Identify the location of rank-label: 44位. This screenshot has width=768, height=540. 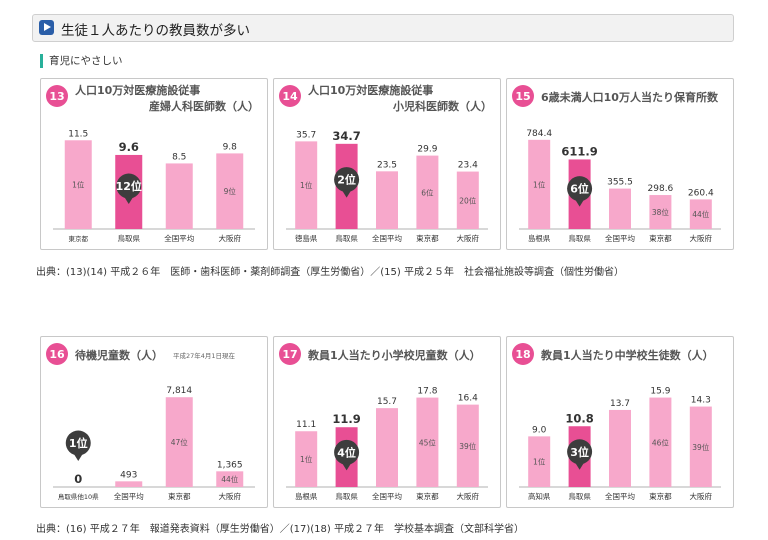
(230, 479).